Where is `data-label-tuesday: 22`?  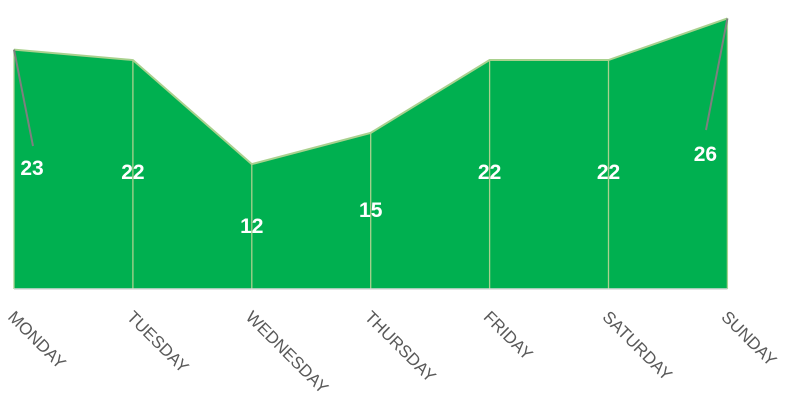 data-label-tuesday: 22 is located at coordinates (132, 172).